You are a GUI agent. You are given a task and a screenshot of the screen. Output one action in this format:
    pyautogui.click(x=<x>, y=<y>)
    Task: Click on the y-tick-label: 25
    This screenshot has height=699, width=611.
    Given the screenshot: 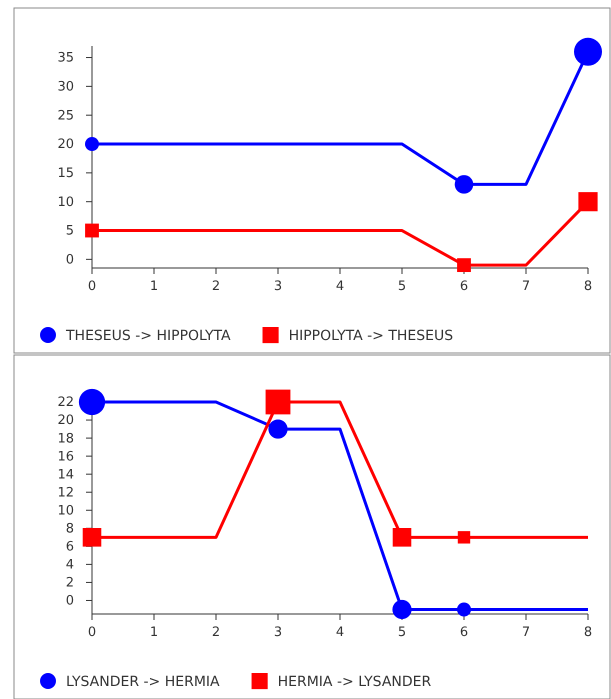 What is the action you would take?
    pyautogui.click(x=65, y=116)
    